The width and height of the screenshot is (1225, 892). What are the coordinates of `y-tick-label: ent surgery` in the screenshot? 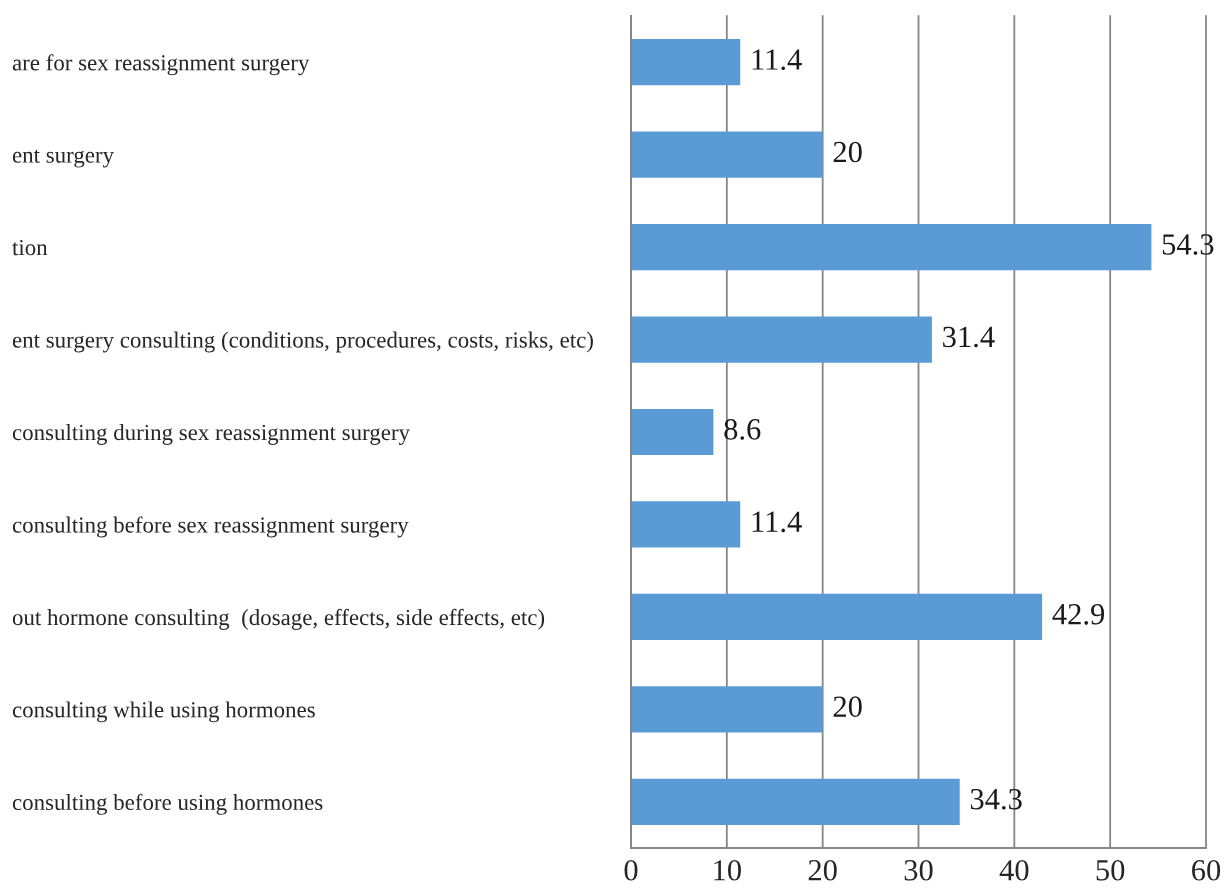 It's located at (63, 158).